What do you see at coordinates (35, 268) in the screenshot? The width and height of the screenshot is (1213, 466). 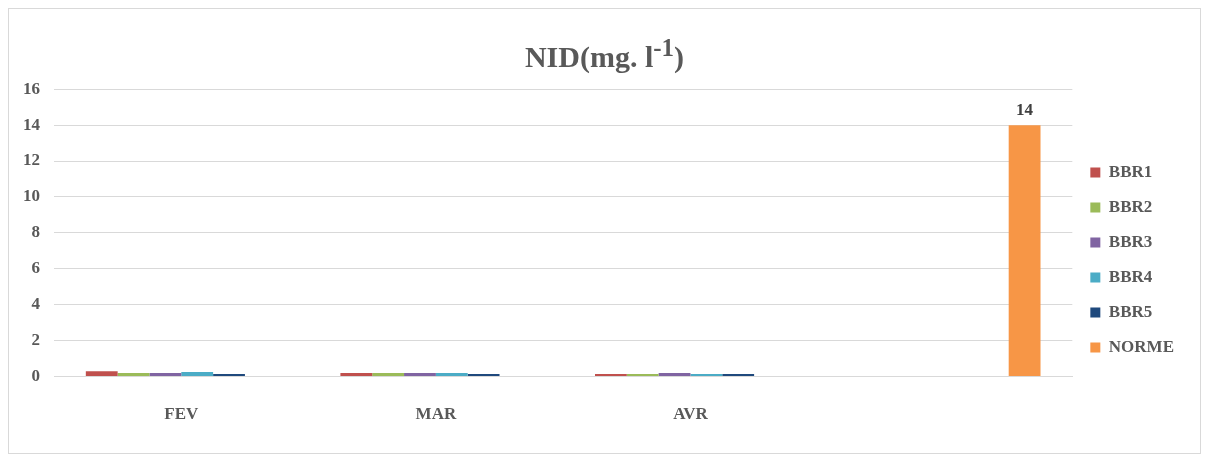 I see `y-tick-label: 6` at bounding box center [35, 268].